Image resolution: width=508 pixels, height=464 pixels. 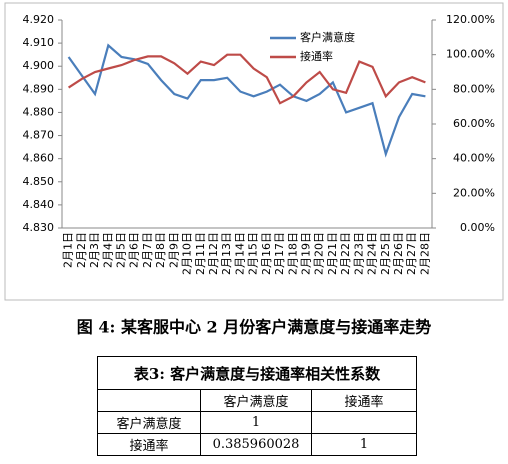 I want to click on y-tick-label: 4.890, so click(x=39, y=88).